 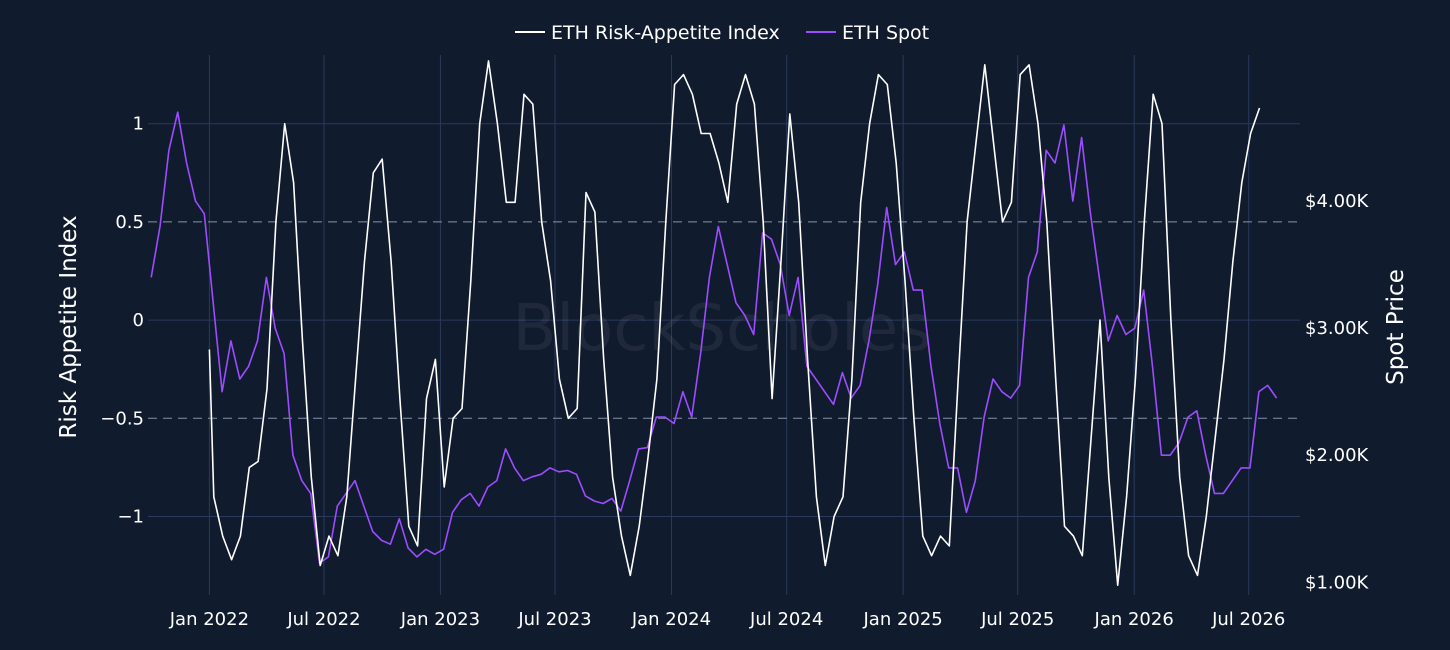 What do you see at coordinates (721, 329) in the screenshot?
I see `watermark: BlockScholes` at bounding box center [721, 329].